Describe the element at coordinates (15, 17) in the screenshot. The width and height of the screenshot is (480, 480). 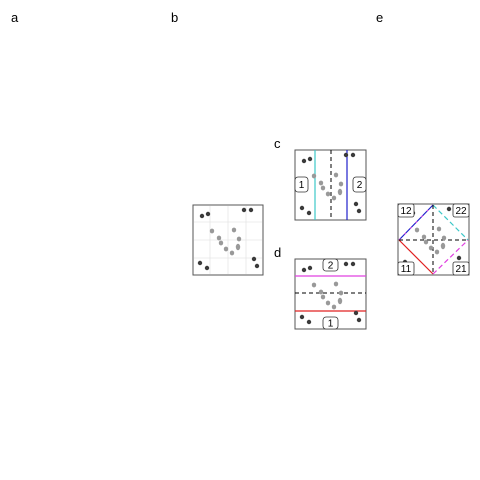
I see `panel-label-a: a` at that location.